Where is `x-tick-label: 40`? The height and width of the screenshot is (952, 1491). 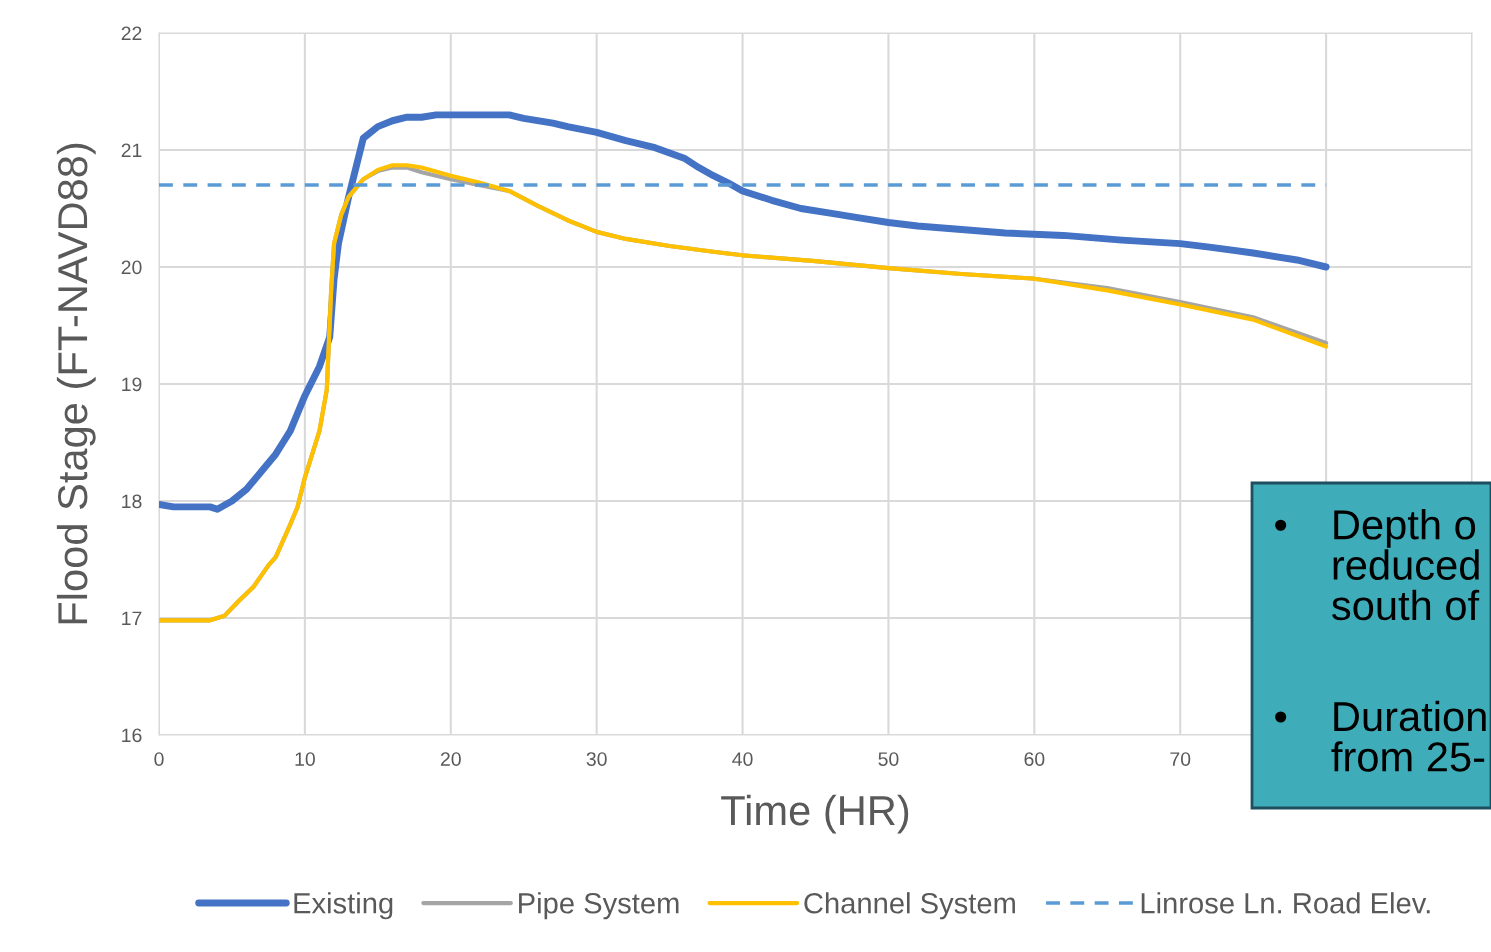
x-tick-label: 40 is located at coordinates (742, 759).